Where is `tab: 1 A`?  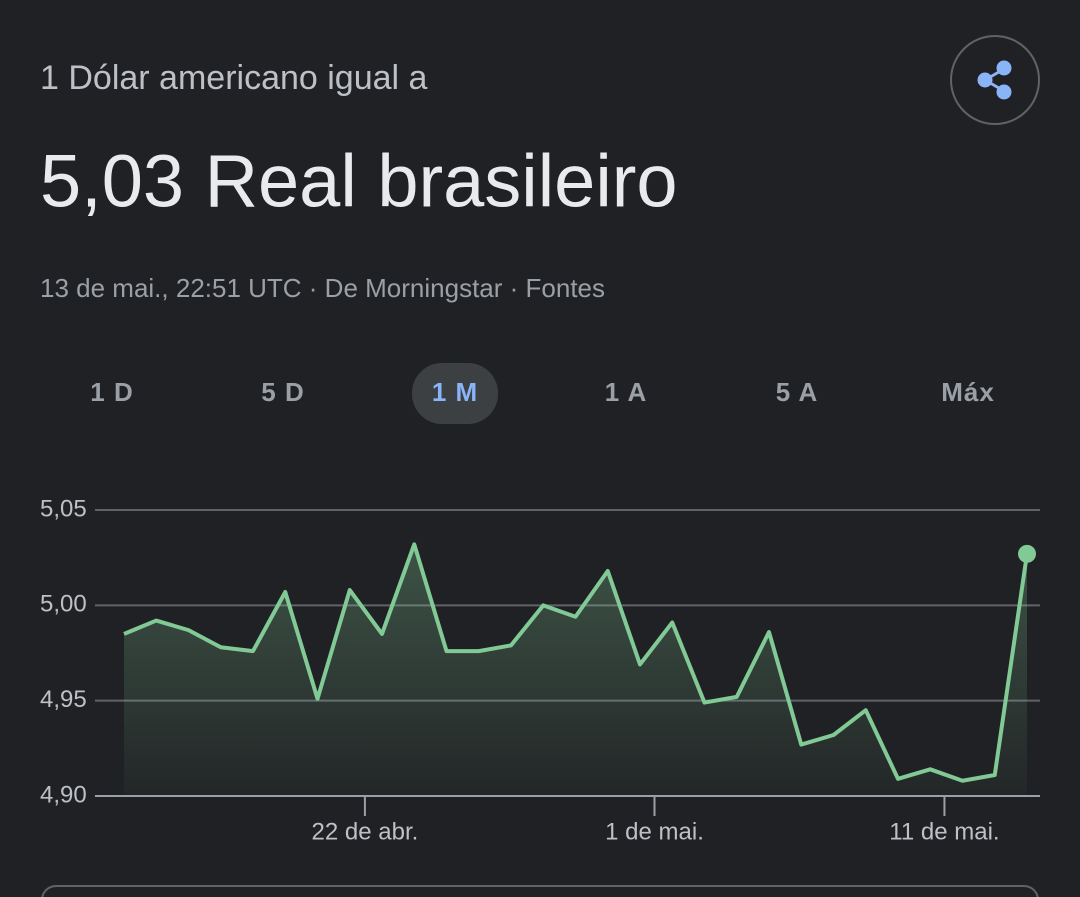
tab: 1 A is located at coordinates (626, 392).